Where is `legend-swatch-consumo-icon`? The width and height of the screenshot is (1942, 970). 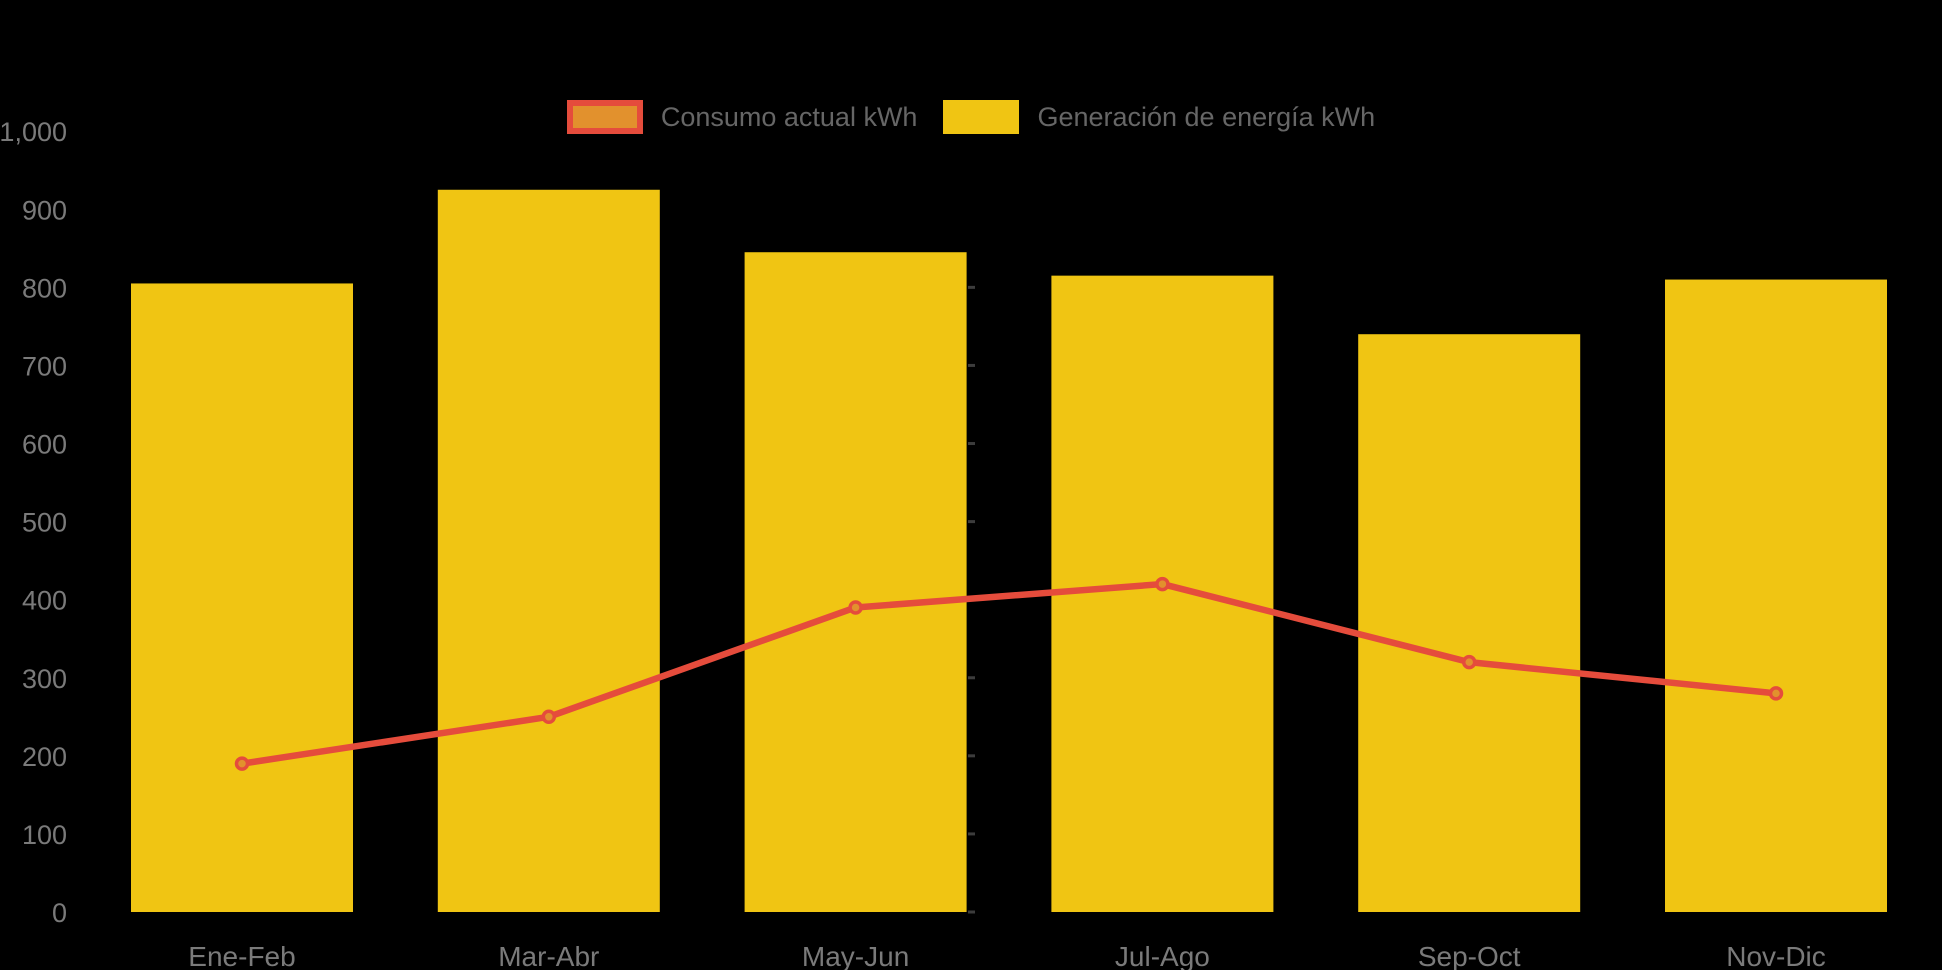 legend-swatch-consumo-icon is located at coordinates (604, 117).